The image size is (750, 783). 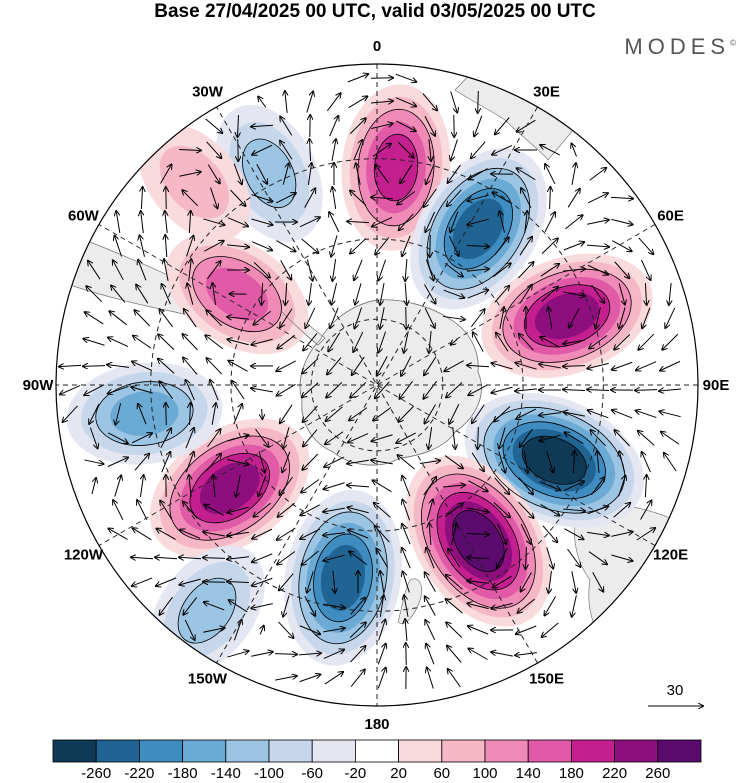 What do you see at coordinates (312, 773) in the screenshot?
I see `colorbar-tick-label: -60` at bounding box center [312, 773].